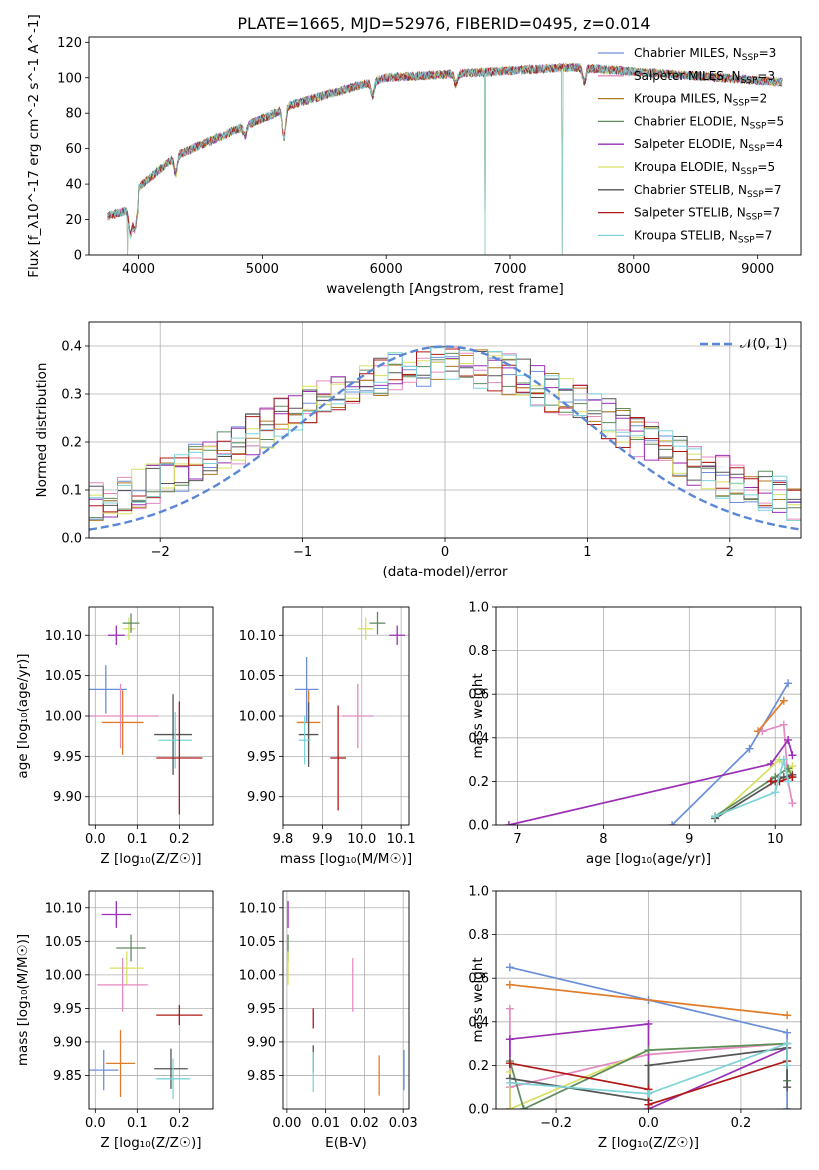 The image size is (819, 1170). Describe the element at coordinates (283, 839) in the screenshot. I see `x-tick-label: 9.8` at that location.